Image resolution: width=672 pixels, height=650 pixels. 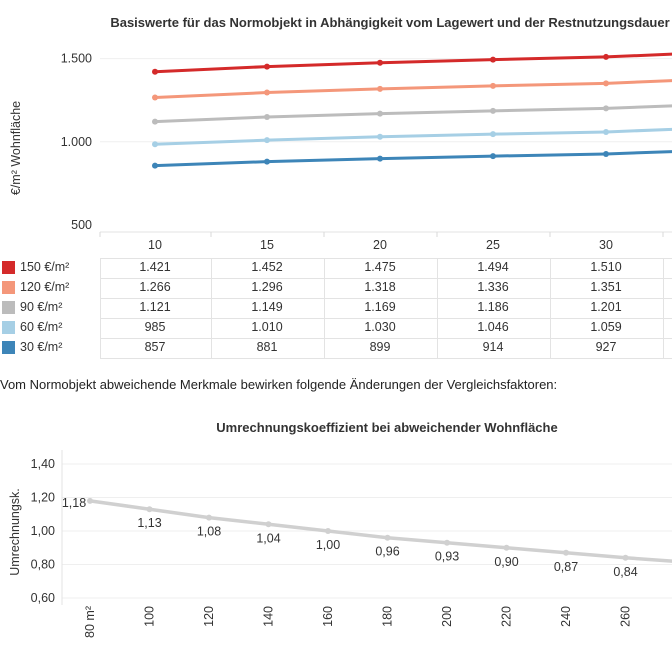 I want to click on bottom-chart-x-tick-label: 260, so click(x=626, y=616).